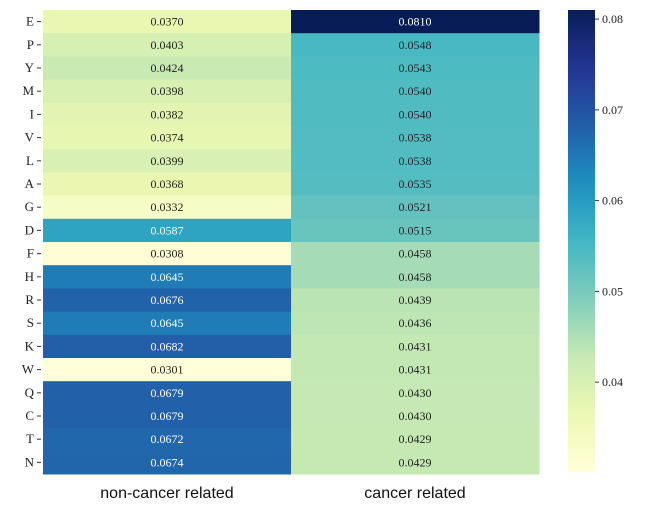  I want to click on column-tick-label: non-cancer related, so click(166, 493).